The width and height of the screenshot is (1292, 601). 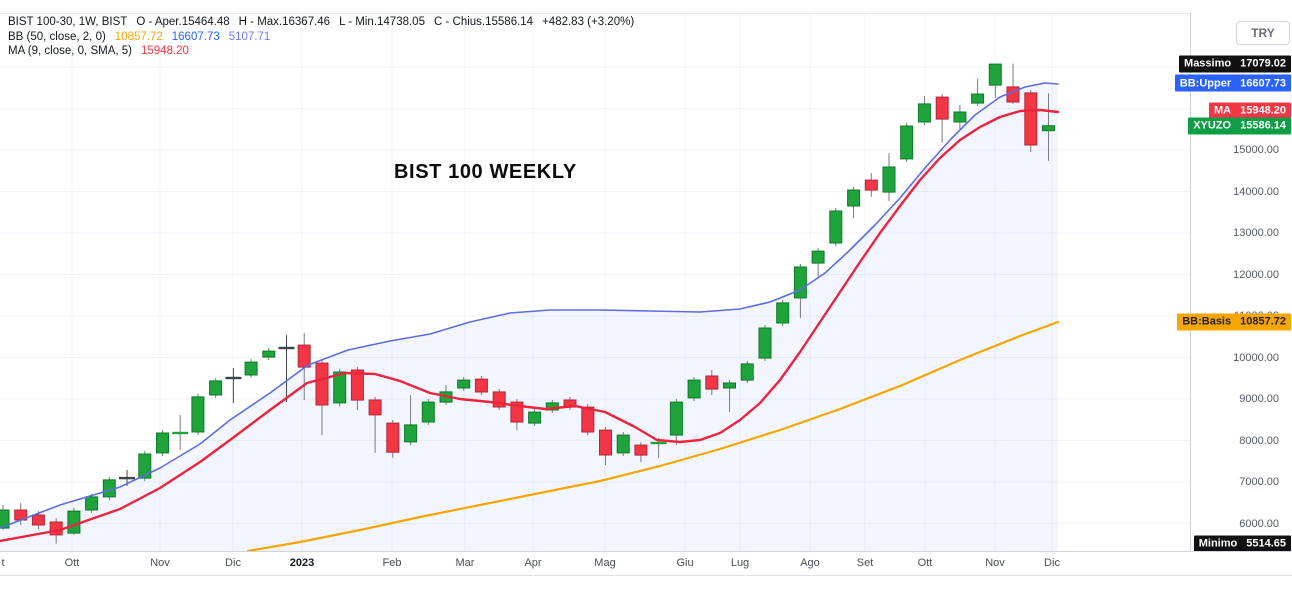 I want to click on bb-lower-value: 5107.71, so click(x=249, y=36).